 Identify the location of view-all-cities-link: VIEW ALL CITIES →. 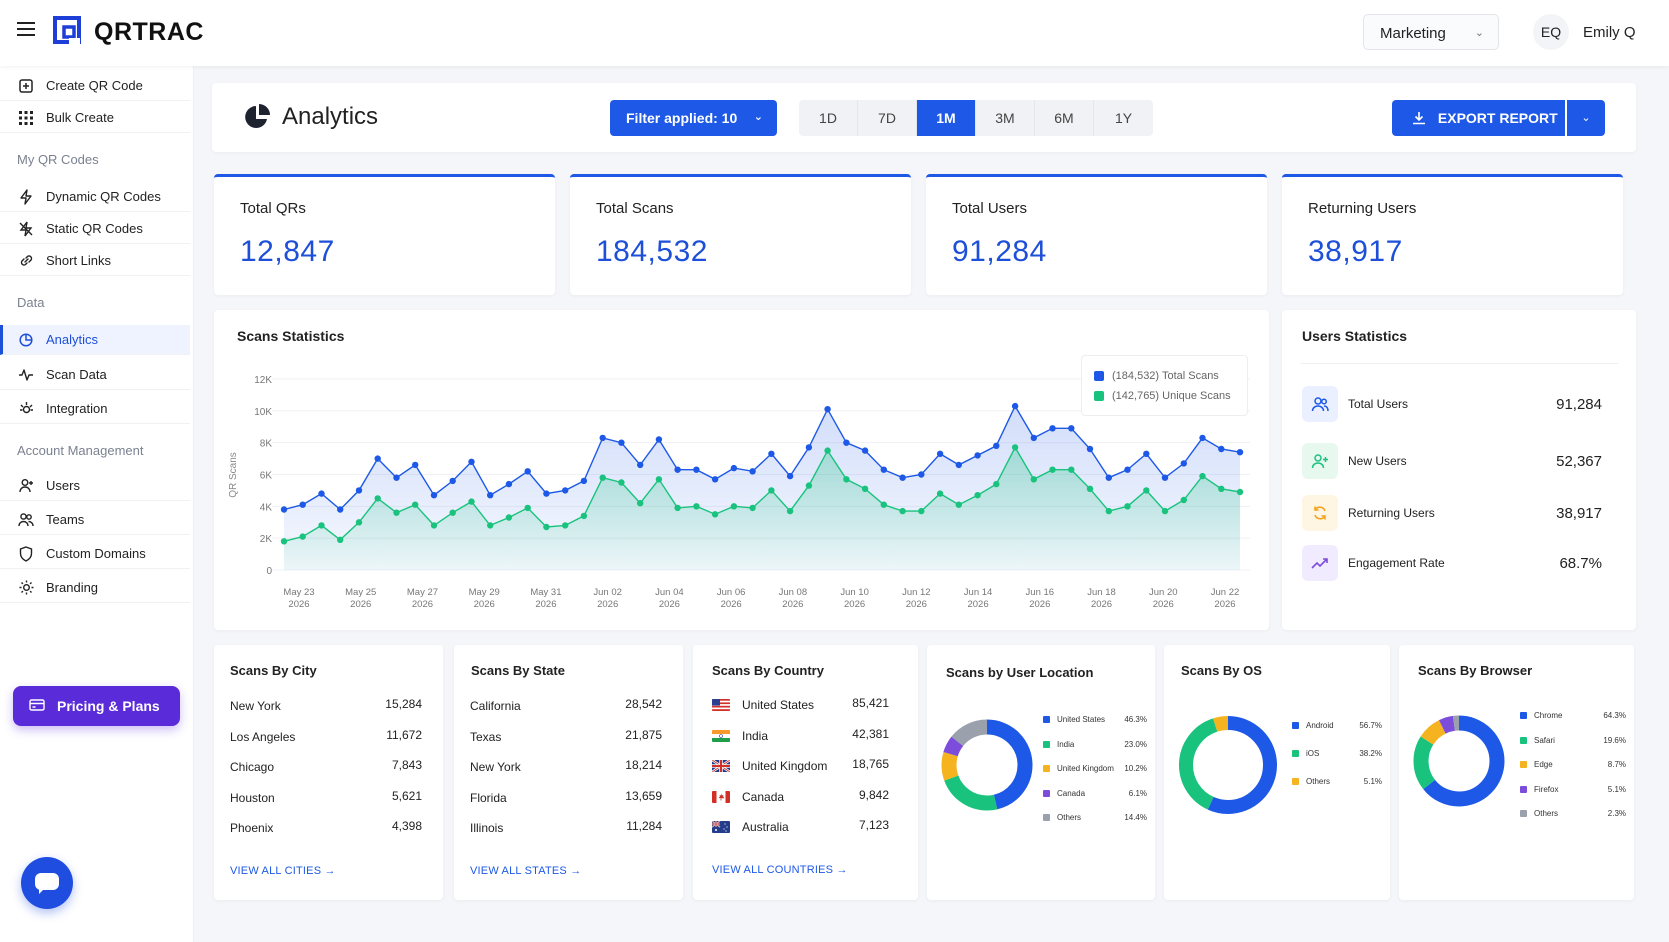
(283, 871).